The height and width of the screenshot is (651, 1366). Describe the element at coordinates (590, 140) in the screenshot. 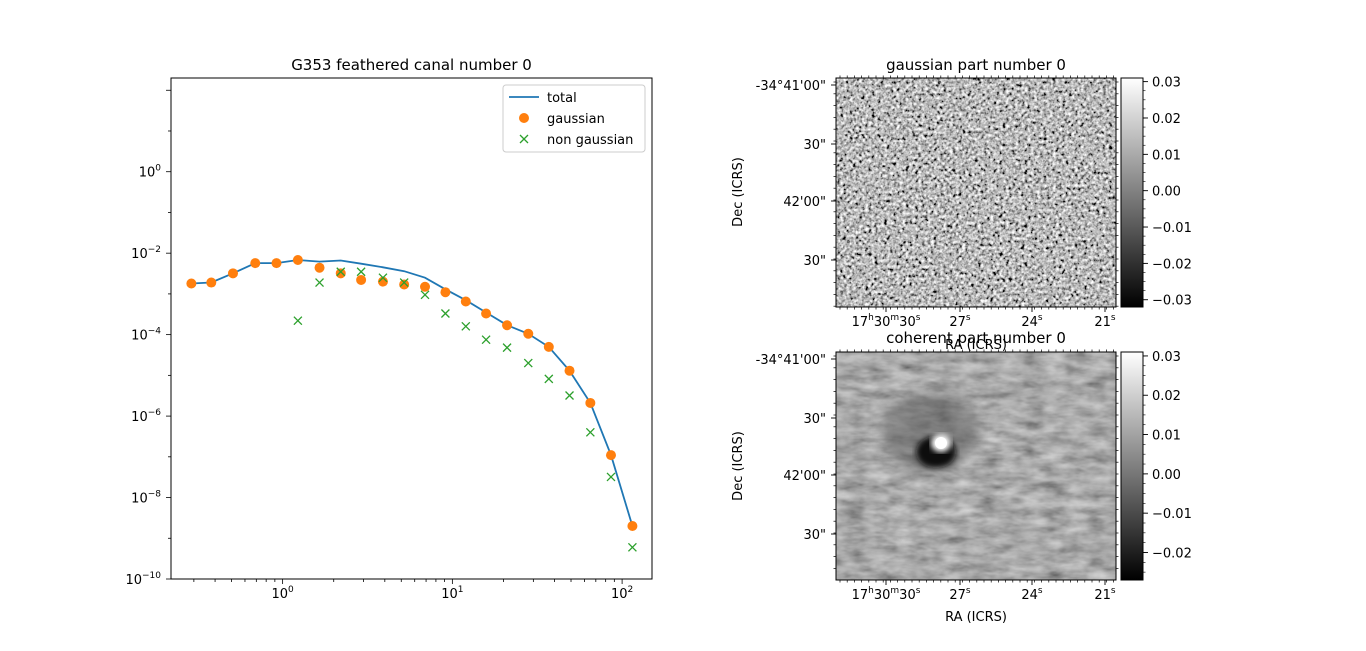

I see `legend-non-gaussian-label: non gaussian` at that location.